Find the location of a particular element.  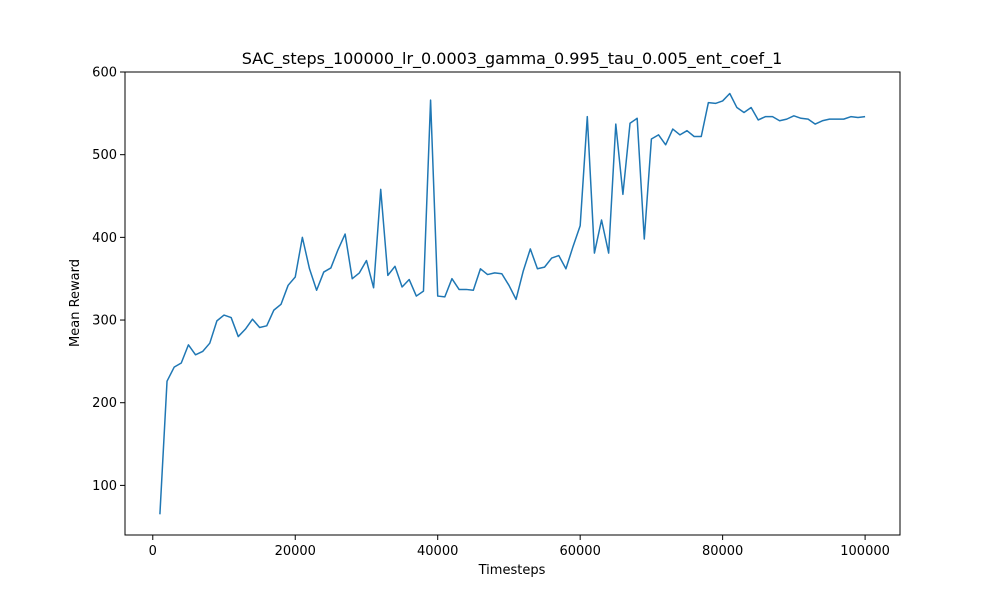

x-axis-label: Timesteps is located at coordinates (512, 570).